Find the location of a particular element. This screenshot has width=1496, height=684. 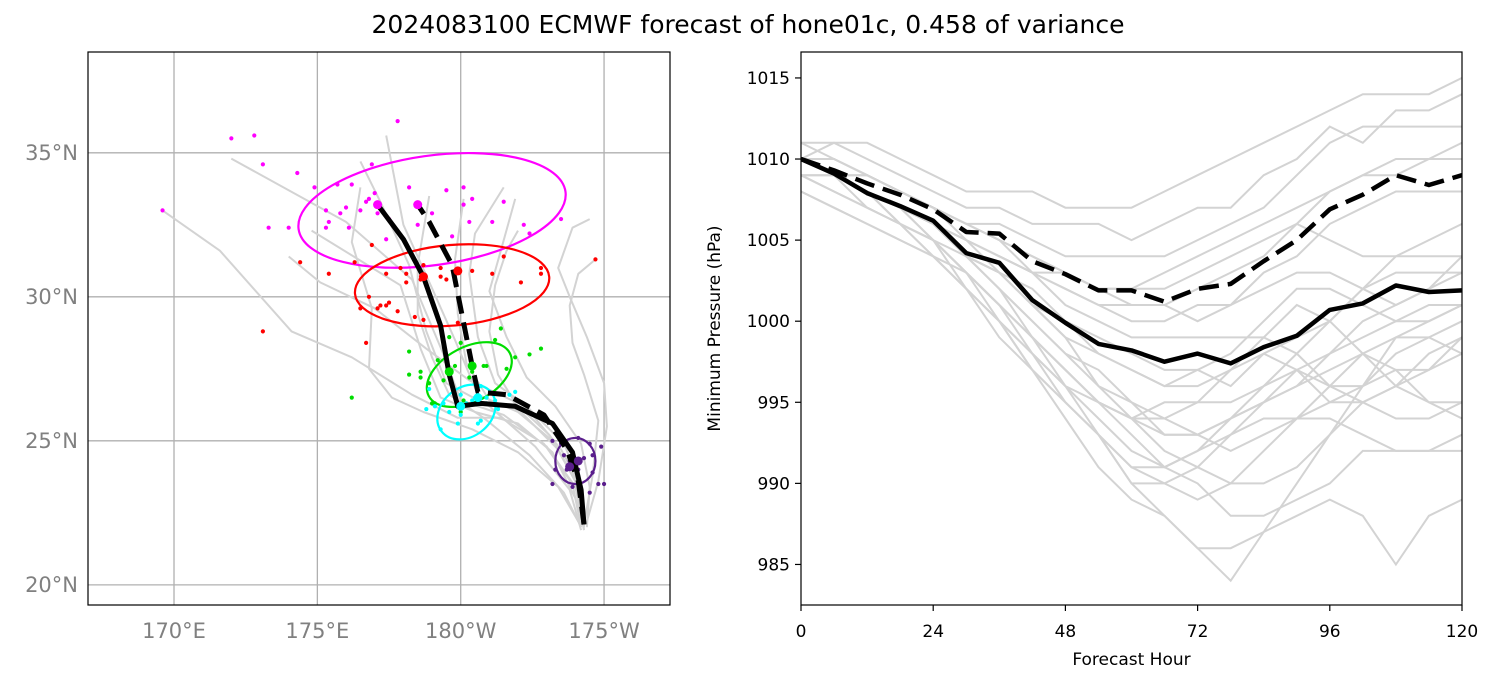

y-tick-label: 1015 is located at coordinates (768, 79).